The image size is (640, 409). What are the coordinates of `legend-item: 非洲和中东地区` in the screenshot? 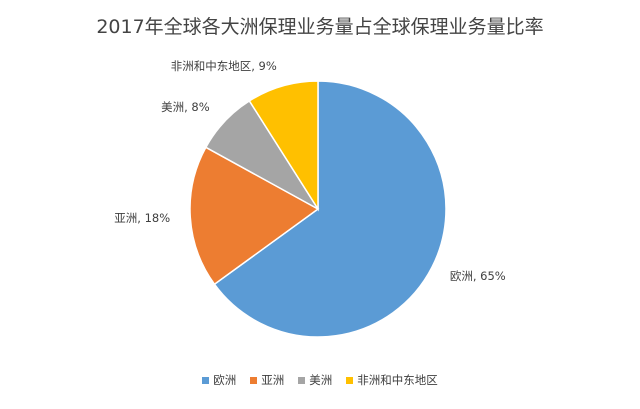 It's located at (392, 380).